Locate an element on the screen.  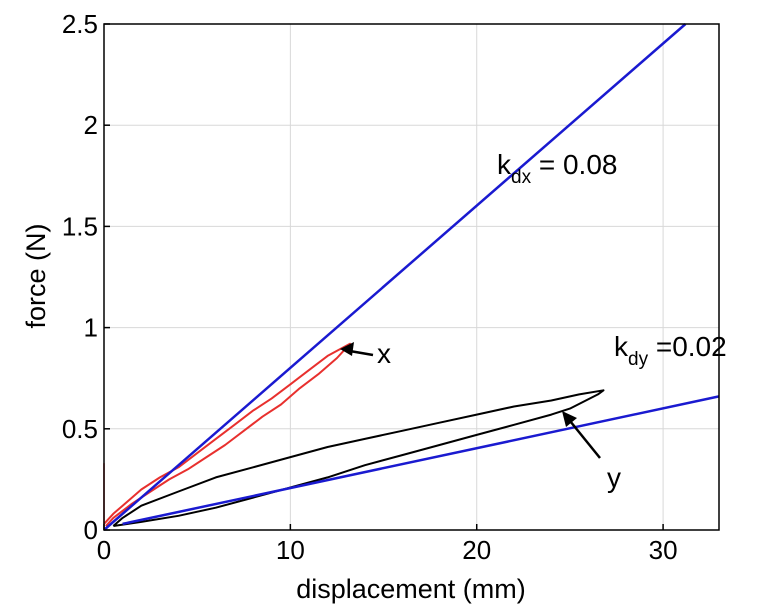
y-tick-label: 2.5 is located at coordinates (80, 24).